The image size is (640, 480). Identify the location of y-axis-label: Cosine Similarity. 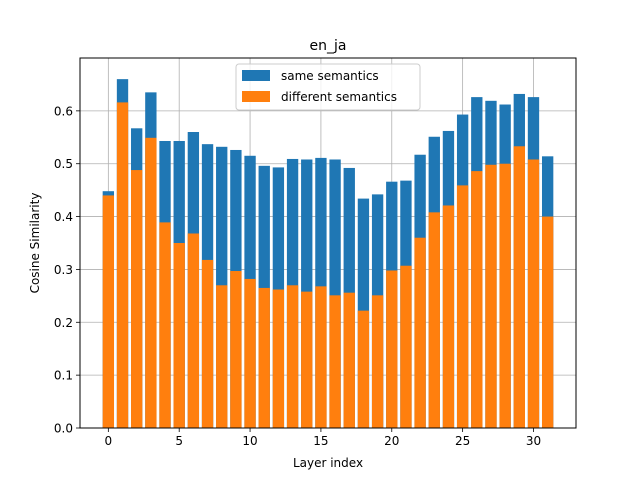
(35, 243).